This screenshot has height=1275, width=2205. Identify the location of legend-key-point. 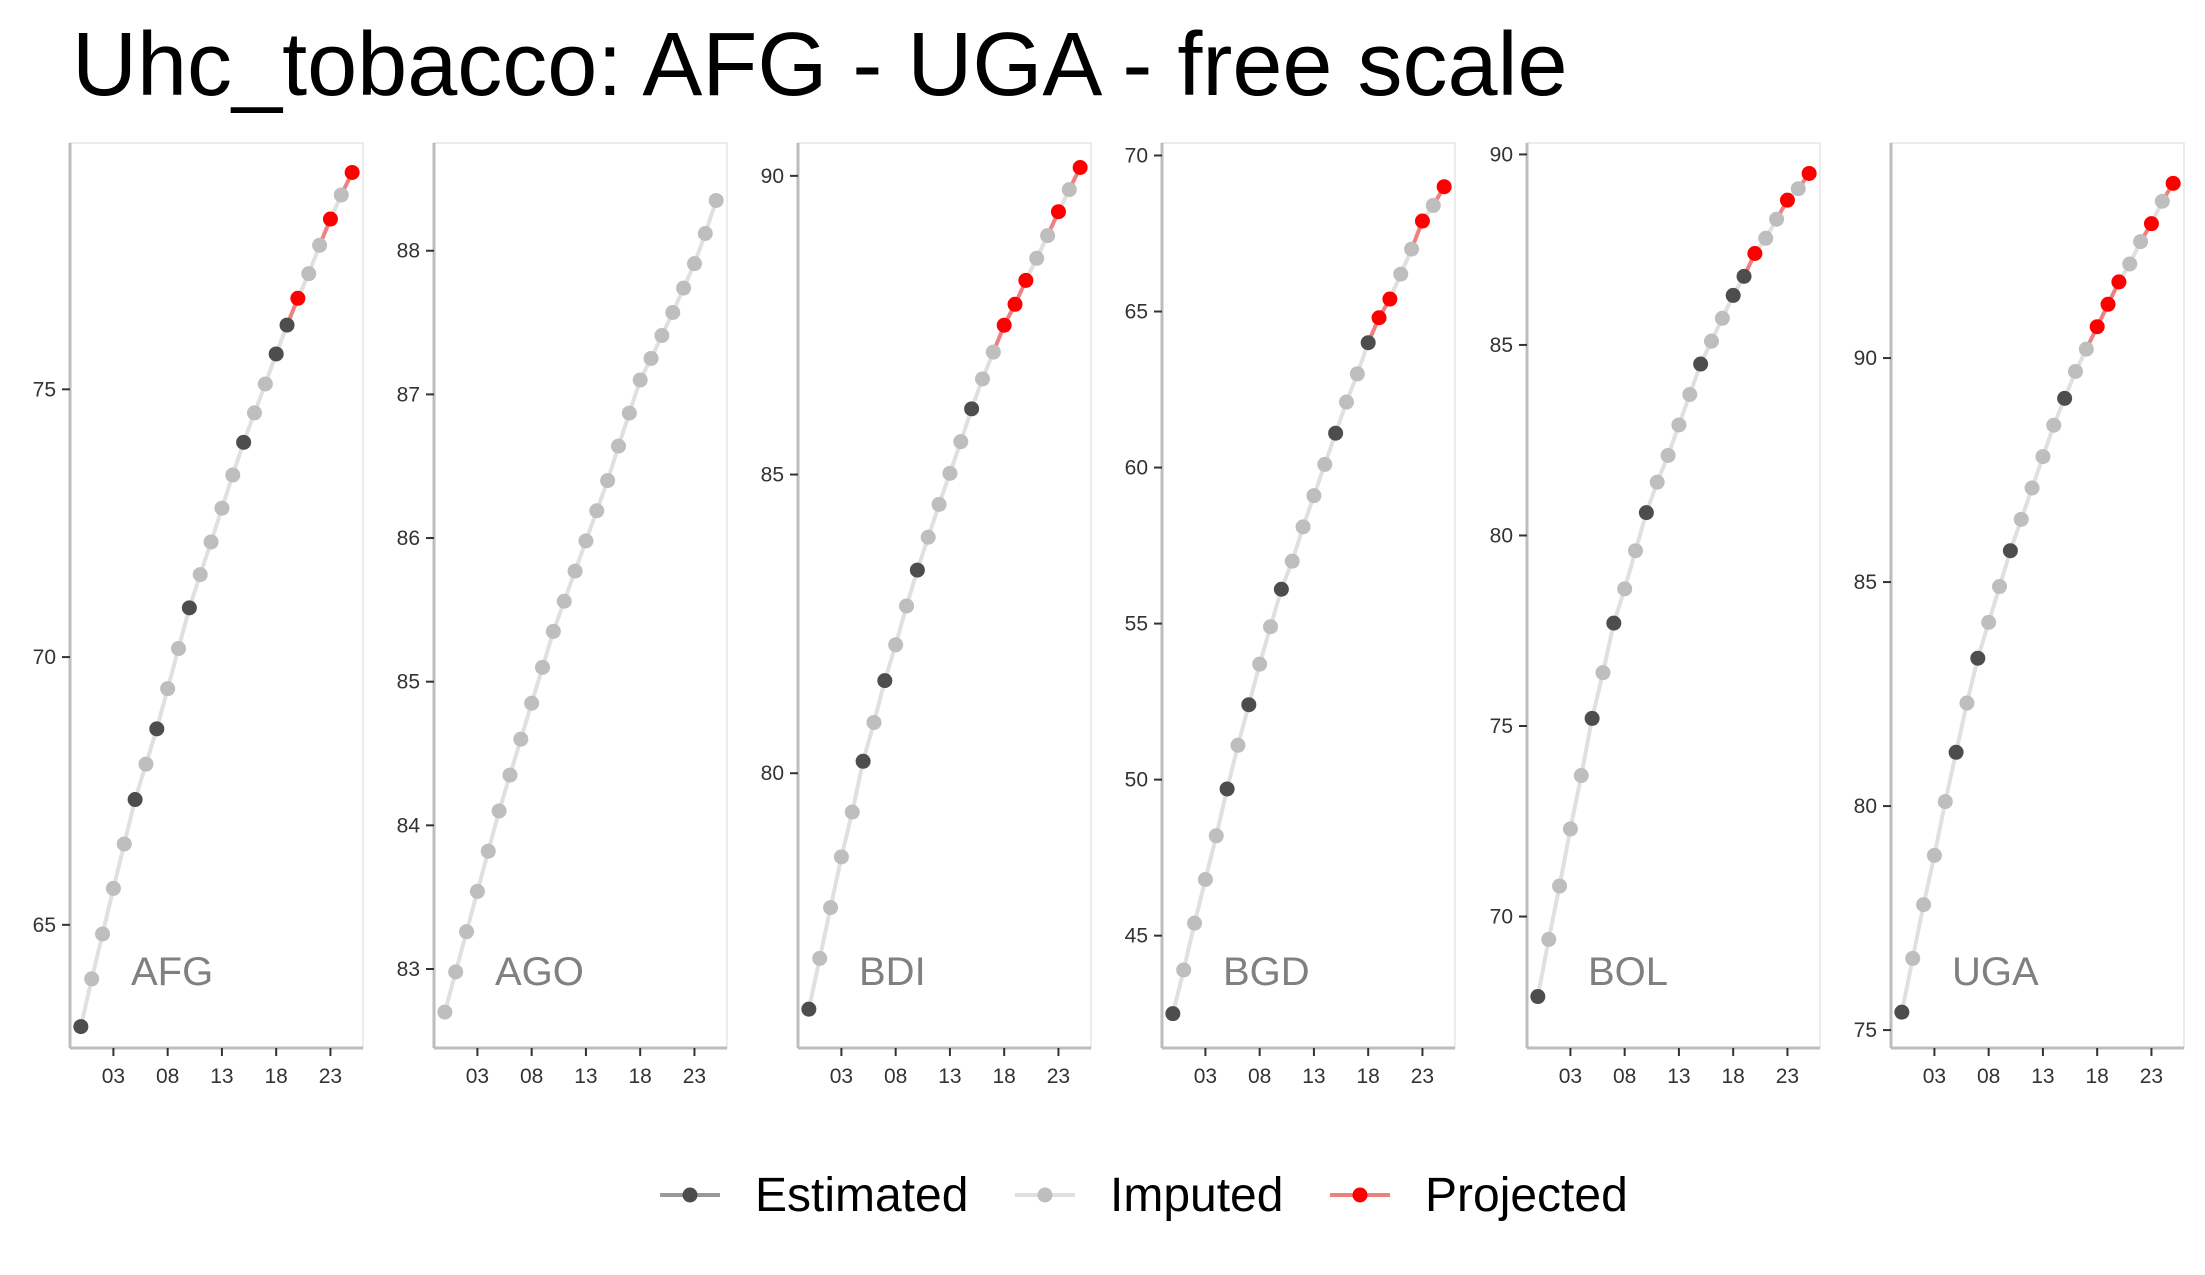
(1045, 1195).